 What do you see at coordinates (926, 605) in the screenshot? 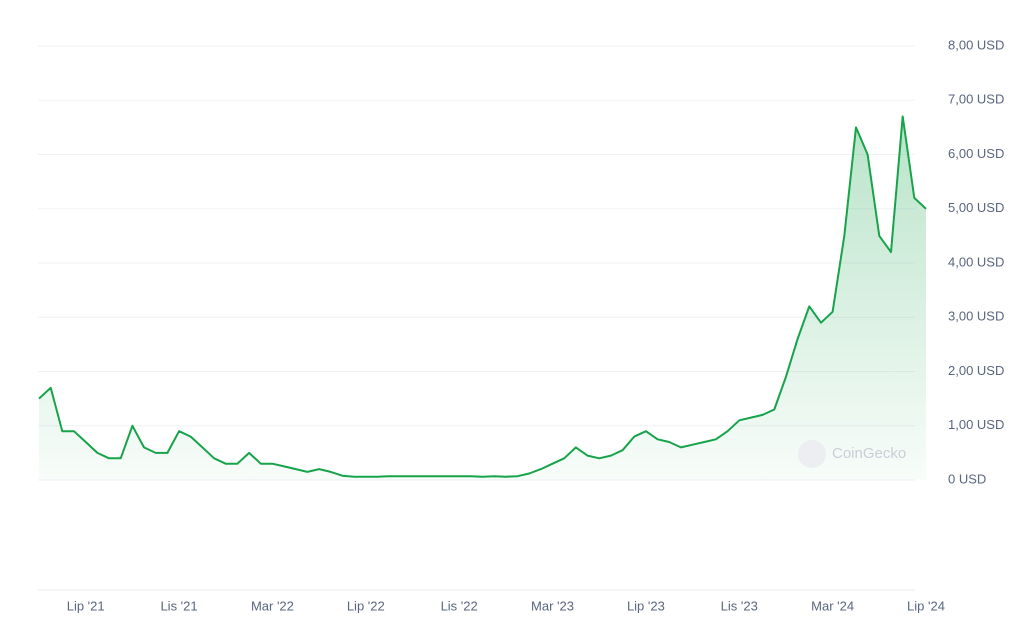
I see `x-tick-label: Lip '24` at bounding box center [926, 605].